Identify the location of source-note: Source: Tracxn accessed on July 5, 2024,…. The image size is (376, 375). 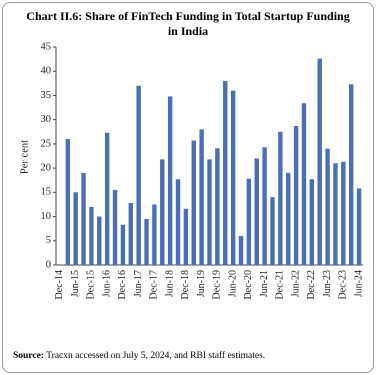
(139, 356).